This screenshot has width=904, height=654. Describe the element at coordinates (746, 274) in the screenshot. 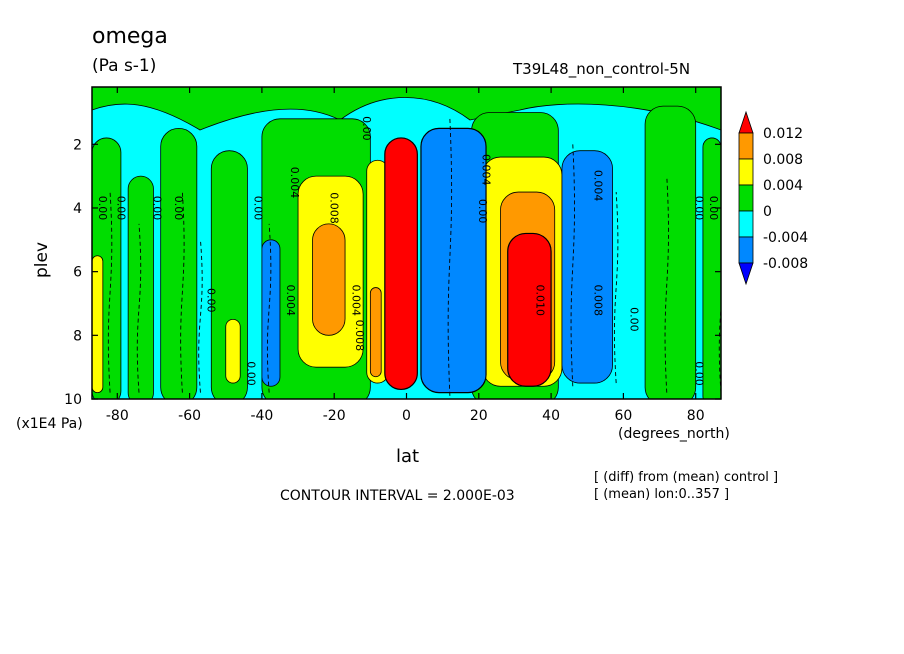

I see `legend-arrow-bottom` at that location.